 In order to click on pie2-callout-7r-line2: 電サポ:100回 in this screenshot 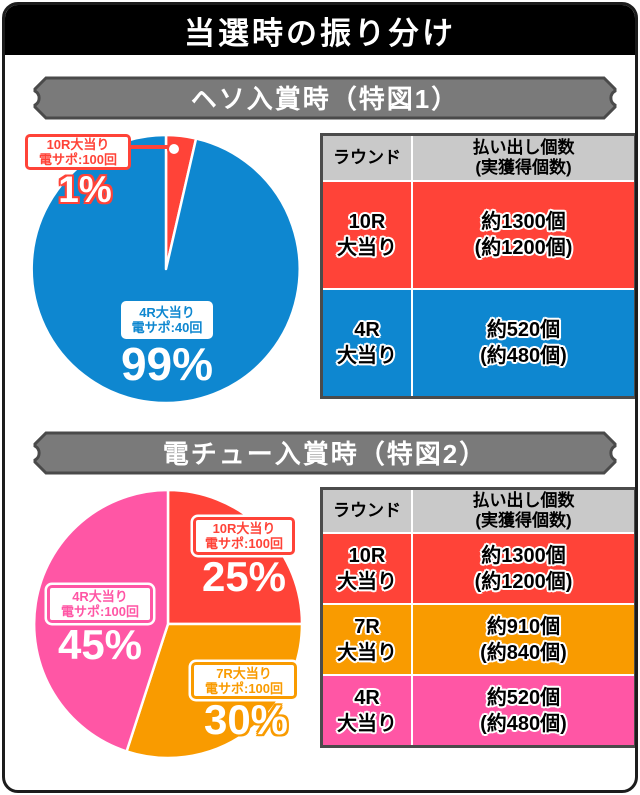, I will do `click(244, 688)`.